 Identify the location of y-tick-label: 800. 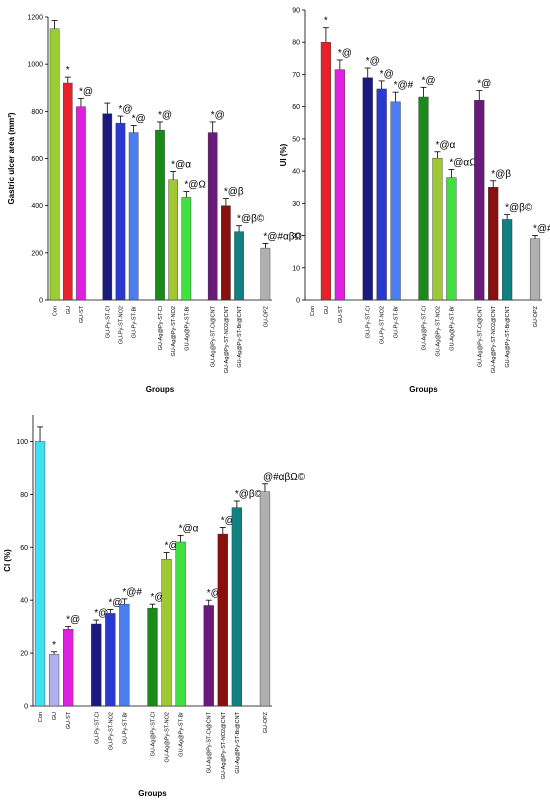
(37, 112).